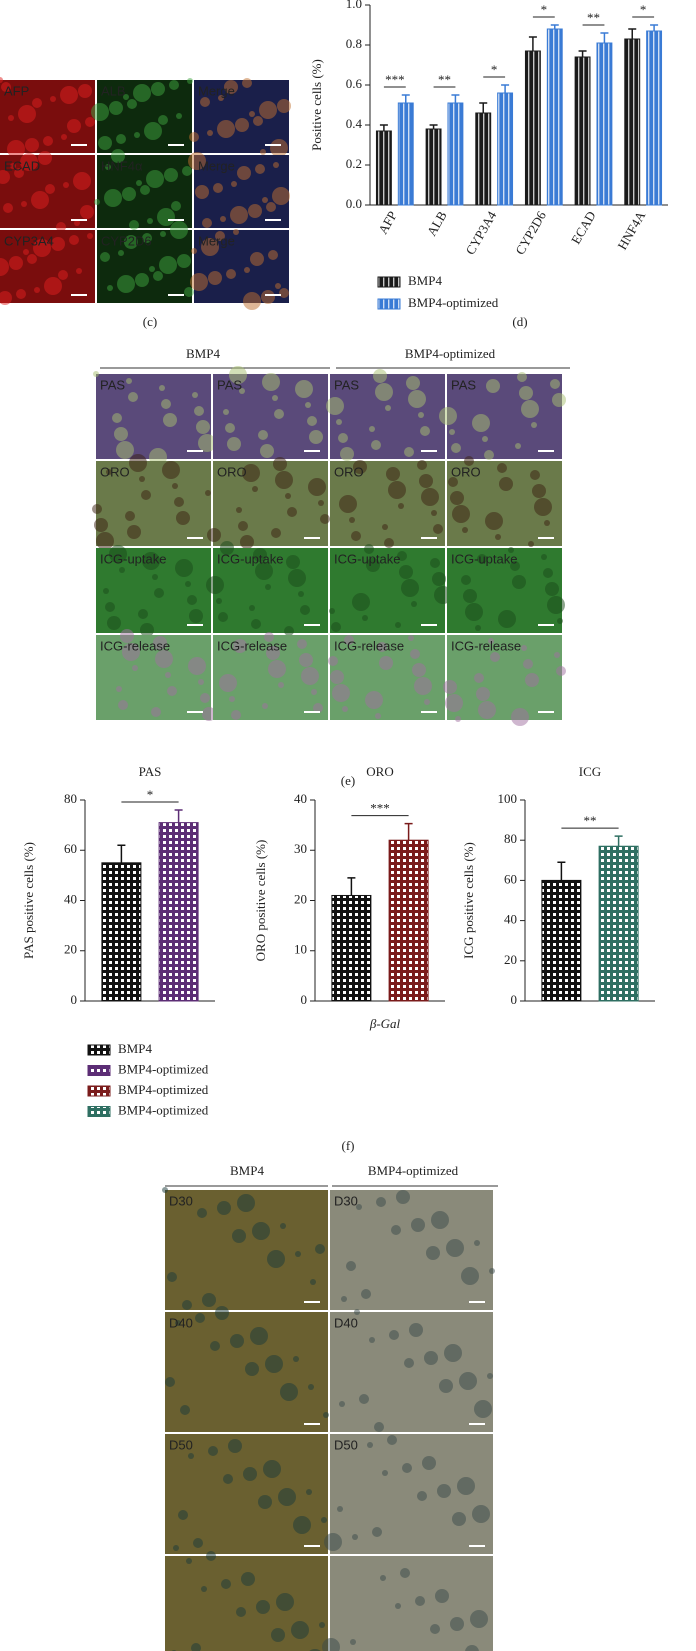 The width and height of the screenshot is (696, 1651). I want to click on y-axis-label: ICG positive cells (%), so click(468, 900).